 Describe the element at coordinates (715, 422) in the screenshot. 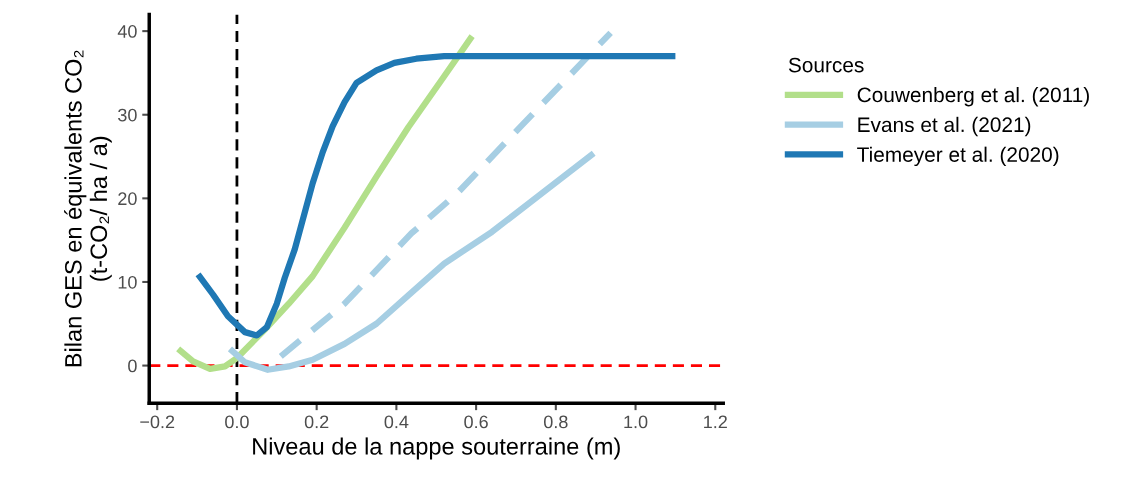

I see `x-tick-label: 1.2` at that location.